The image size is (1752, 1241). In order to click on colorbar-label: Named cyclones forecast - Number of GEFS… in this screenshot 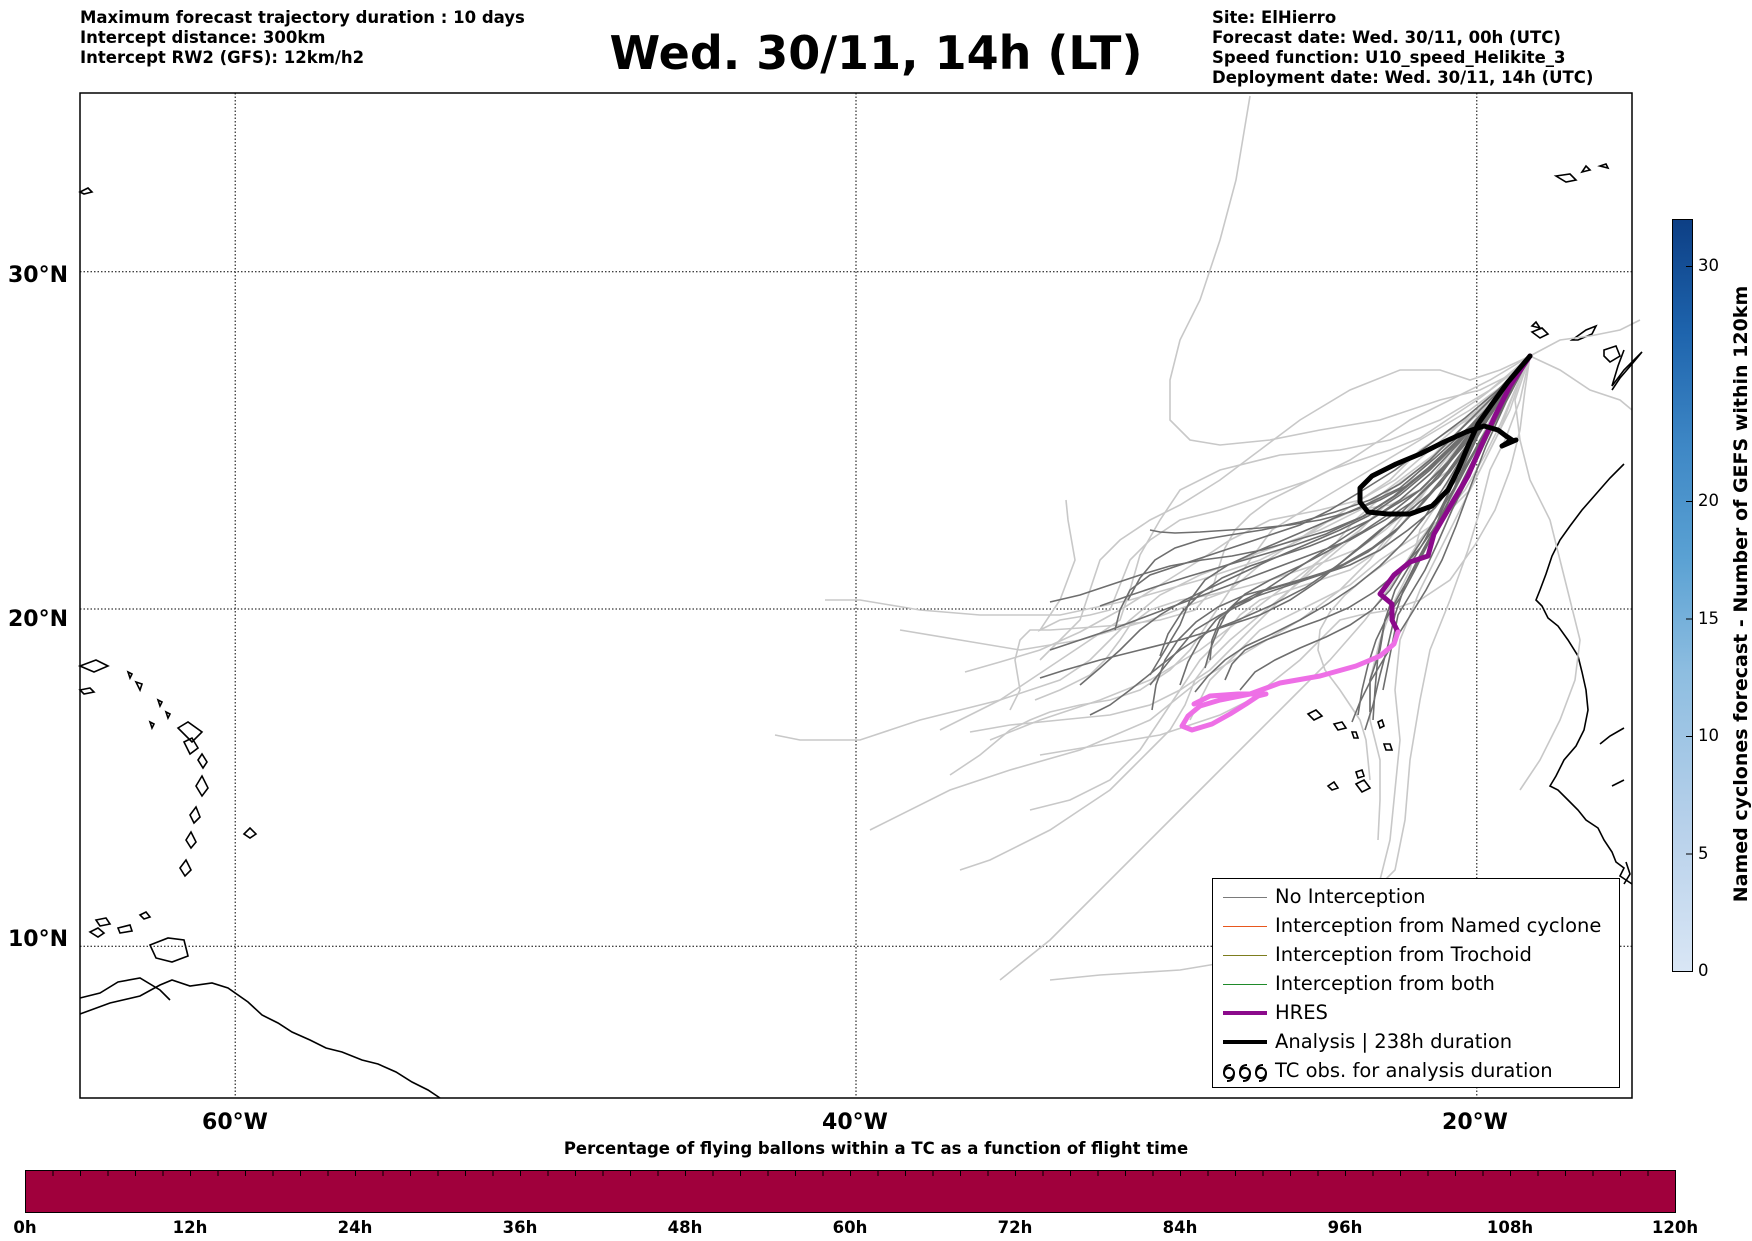, I will do `click(1741, 594)`.